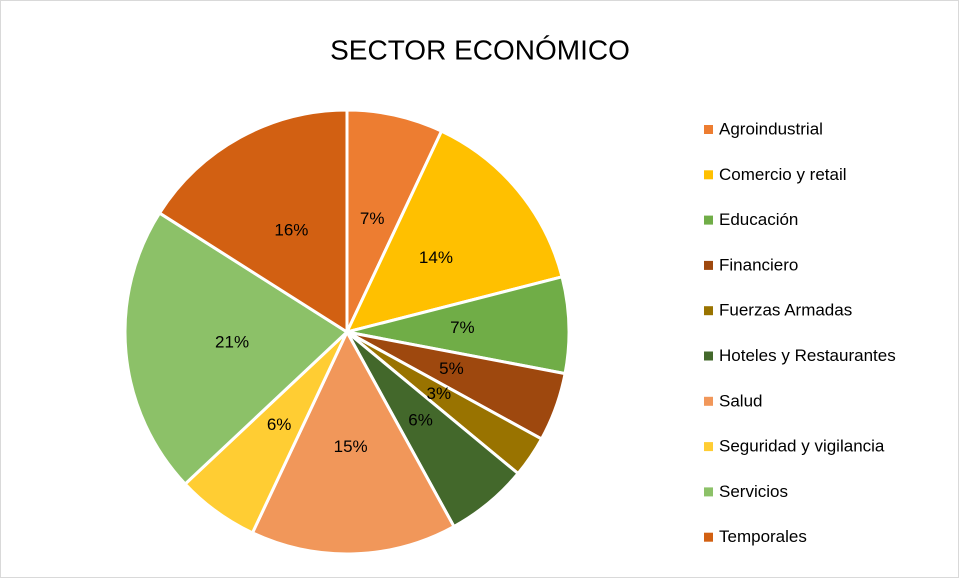 The width and height of the screenshot is (959, 578). I want to click on legend-label: Educación, so click(758, 219).